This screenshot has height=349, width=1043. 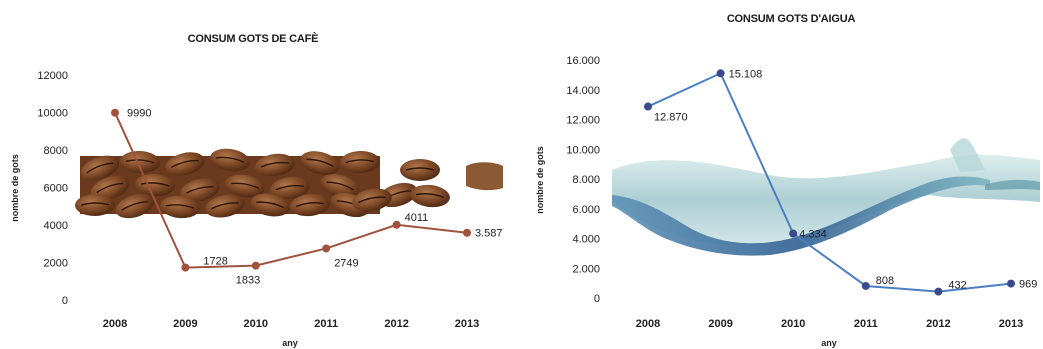 I want to click on chart-title: CONSUM GOTS D'AIGUA, so click(x=791, y=19).